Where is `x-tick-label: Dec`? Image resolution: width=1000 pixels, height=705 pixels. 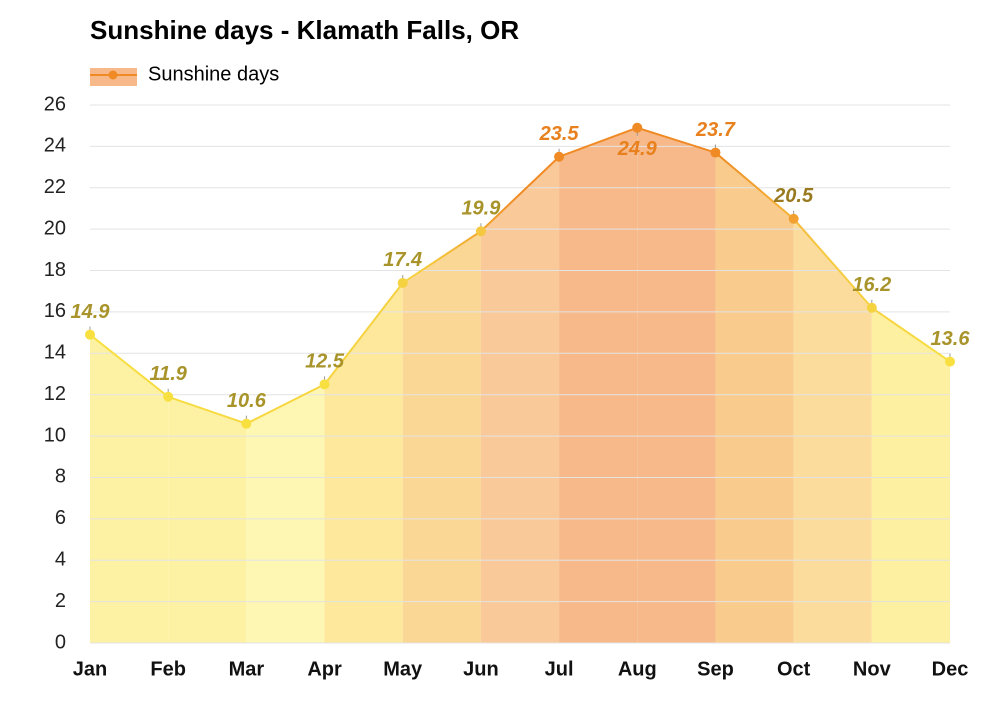 x-tick-label: Dec is located at coordinates (950, 669).